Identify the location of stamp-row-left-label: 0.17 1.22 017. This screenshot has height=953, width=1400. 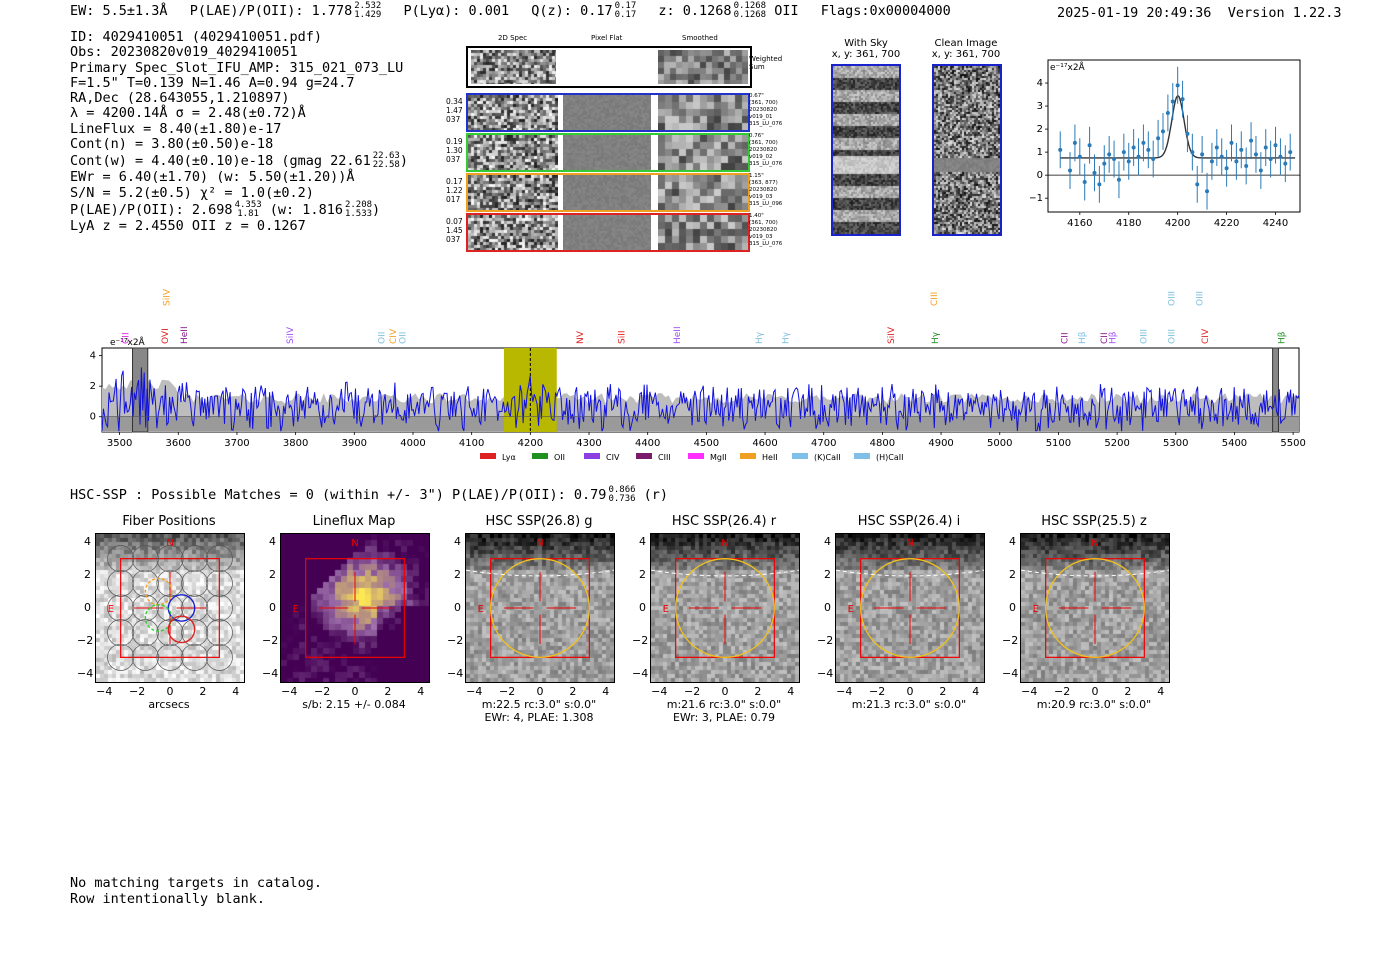
(454, 190).